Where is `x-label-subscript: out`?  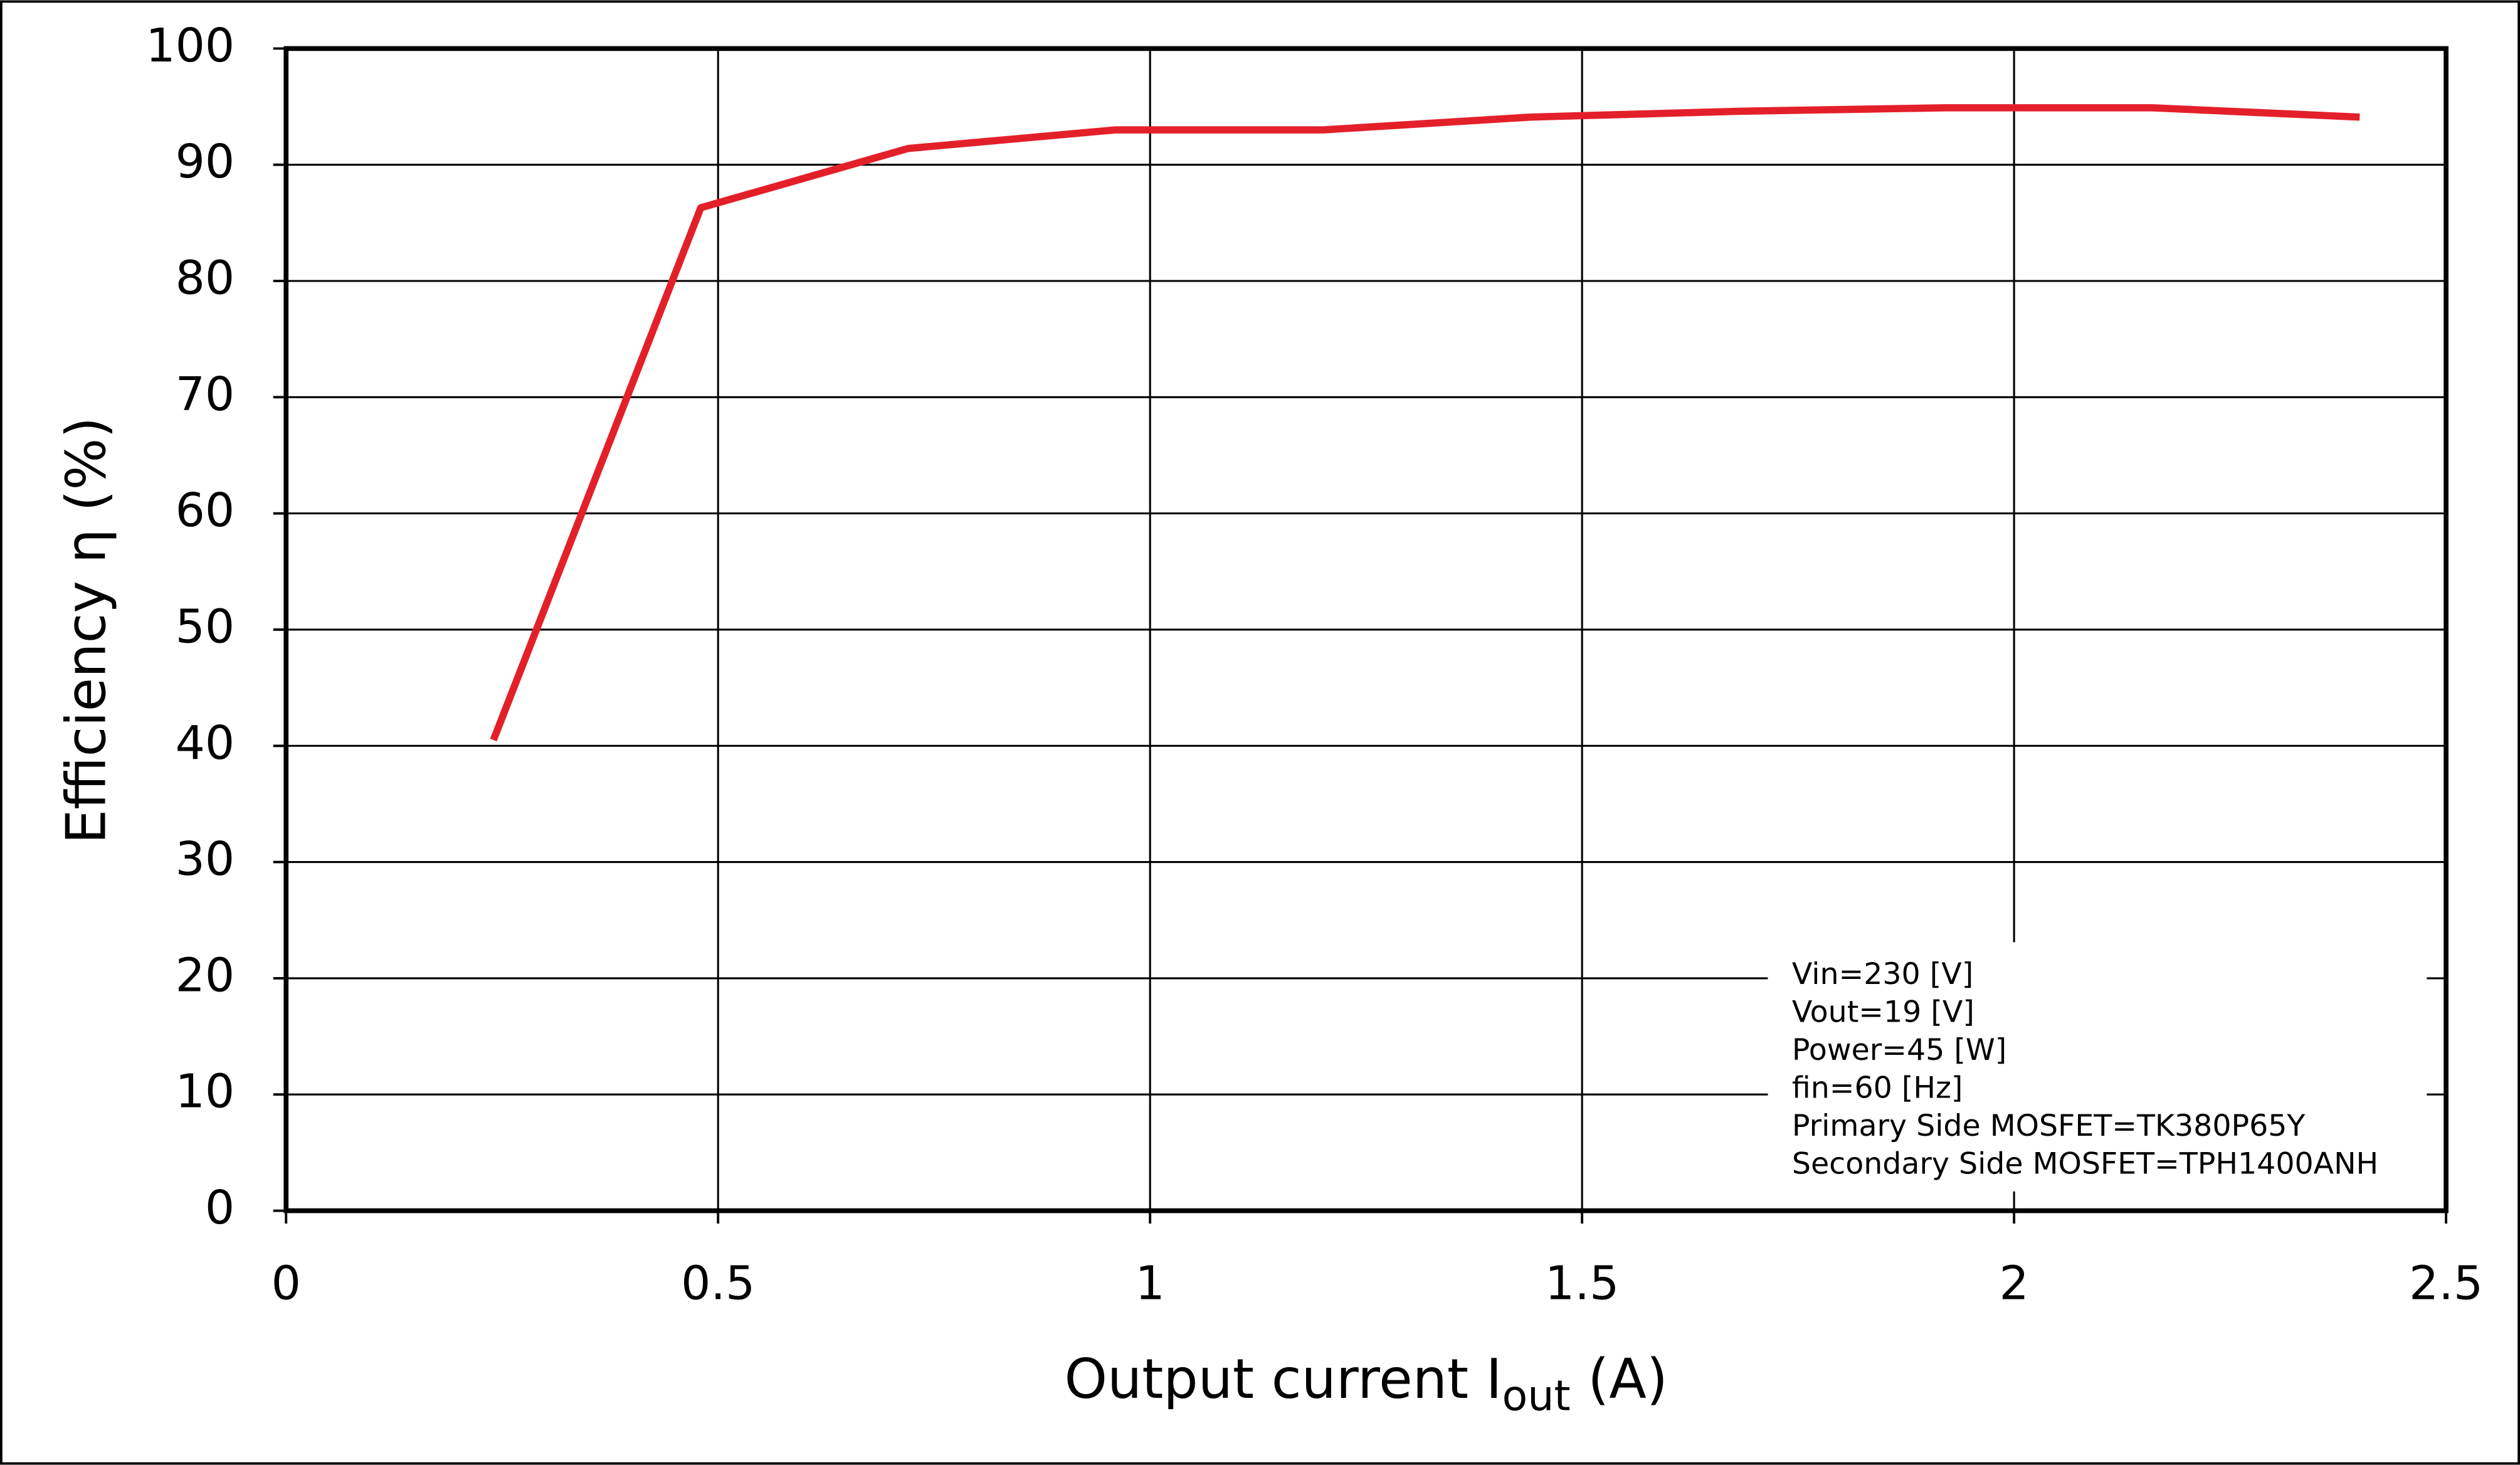 x-label-subscript: out is located at coordinates (1536, 1396).